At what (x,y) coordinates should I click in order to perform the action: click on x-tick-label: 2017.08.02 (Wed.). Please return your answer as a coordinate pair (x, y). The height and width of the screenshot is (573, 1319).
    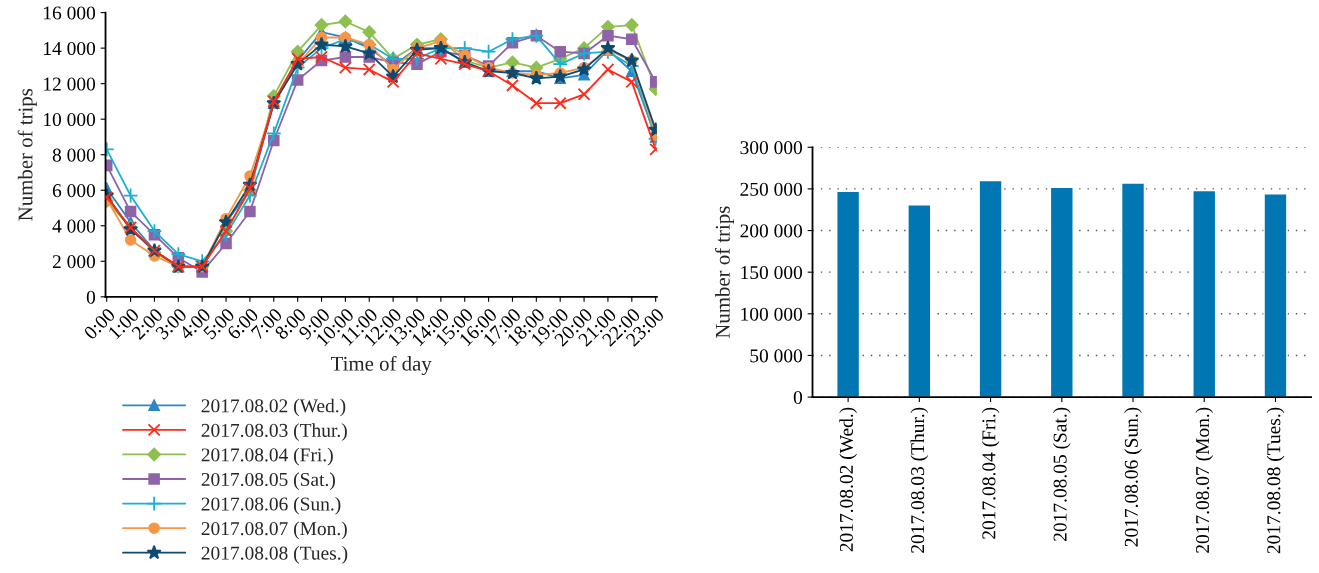
    Looking at the image, I should click on (848, 479).